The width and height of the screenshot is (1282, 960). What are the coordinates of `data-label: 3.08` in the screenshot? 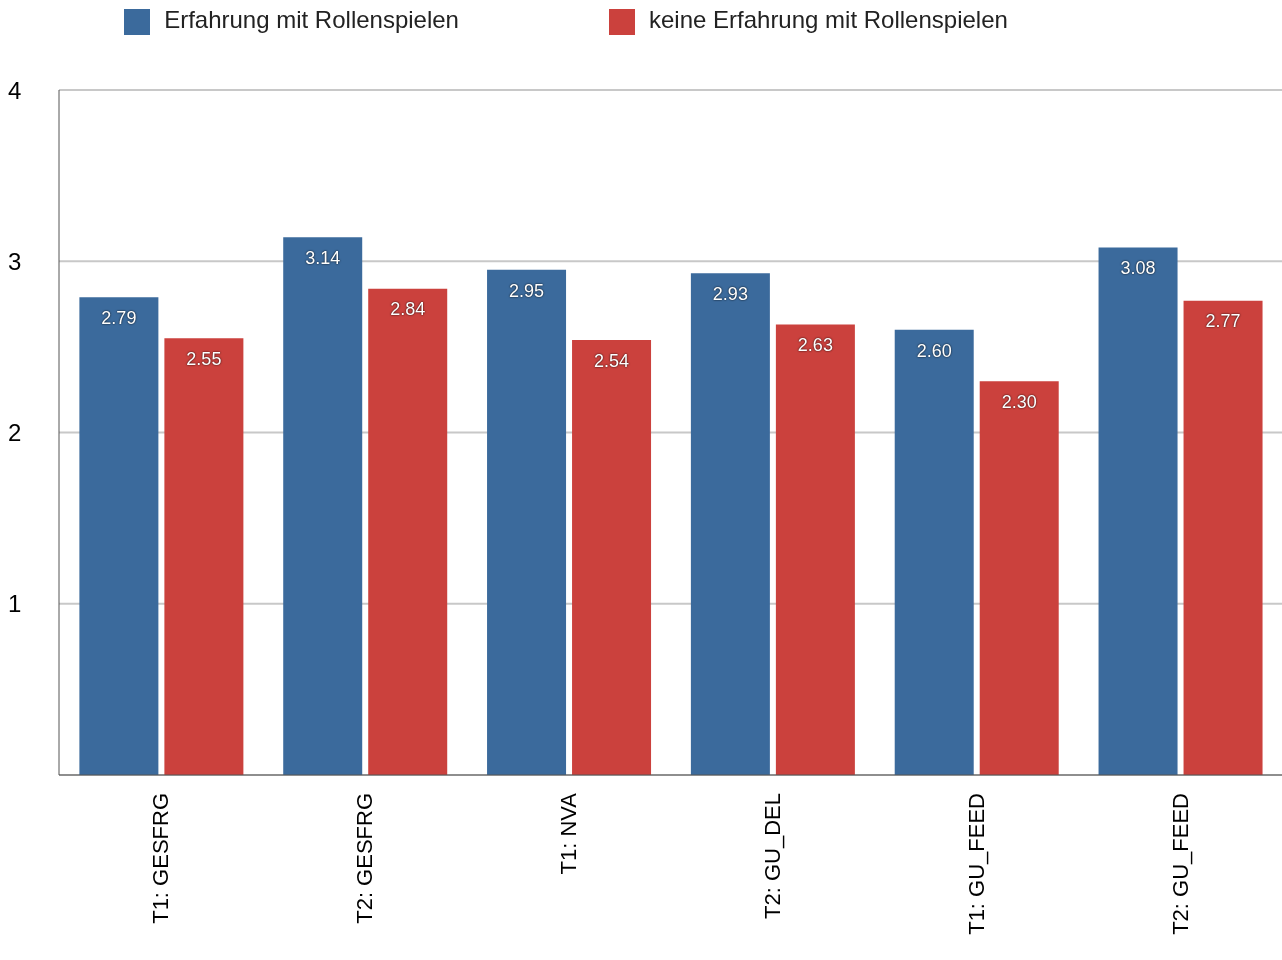 It's located at (1138, 268).